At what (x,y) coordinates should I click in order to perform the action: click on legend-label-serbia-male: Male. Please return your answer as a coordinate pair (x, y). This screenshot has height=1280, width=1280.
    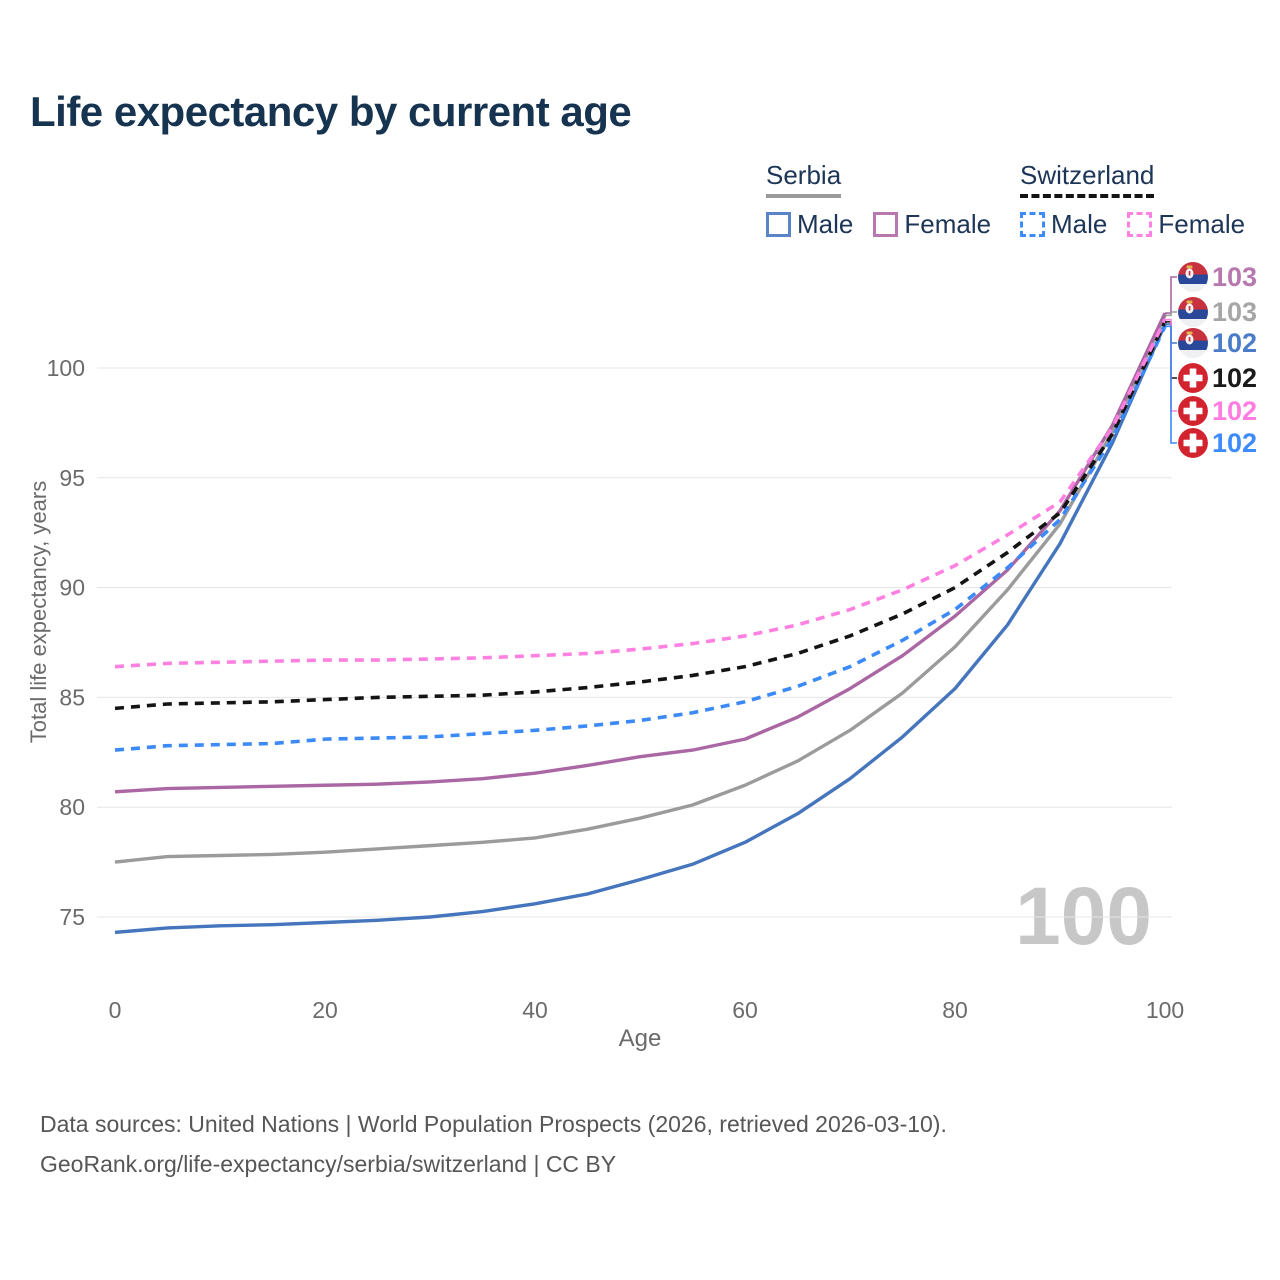
    Looking at the image, I should click on (825, 224).